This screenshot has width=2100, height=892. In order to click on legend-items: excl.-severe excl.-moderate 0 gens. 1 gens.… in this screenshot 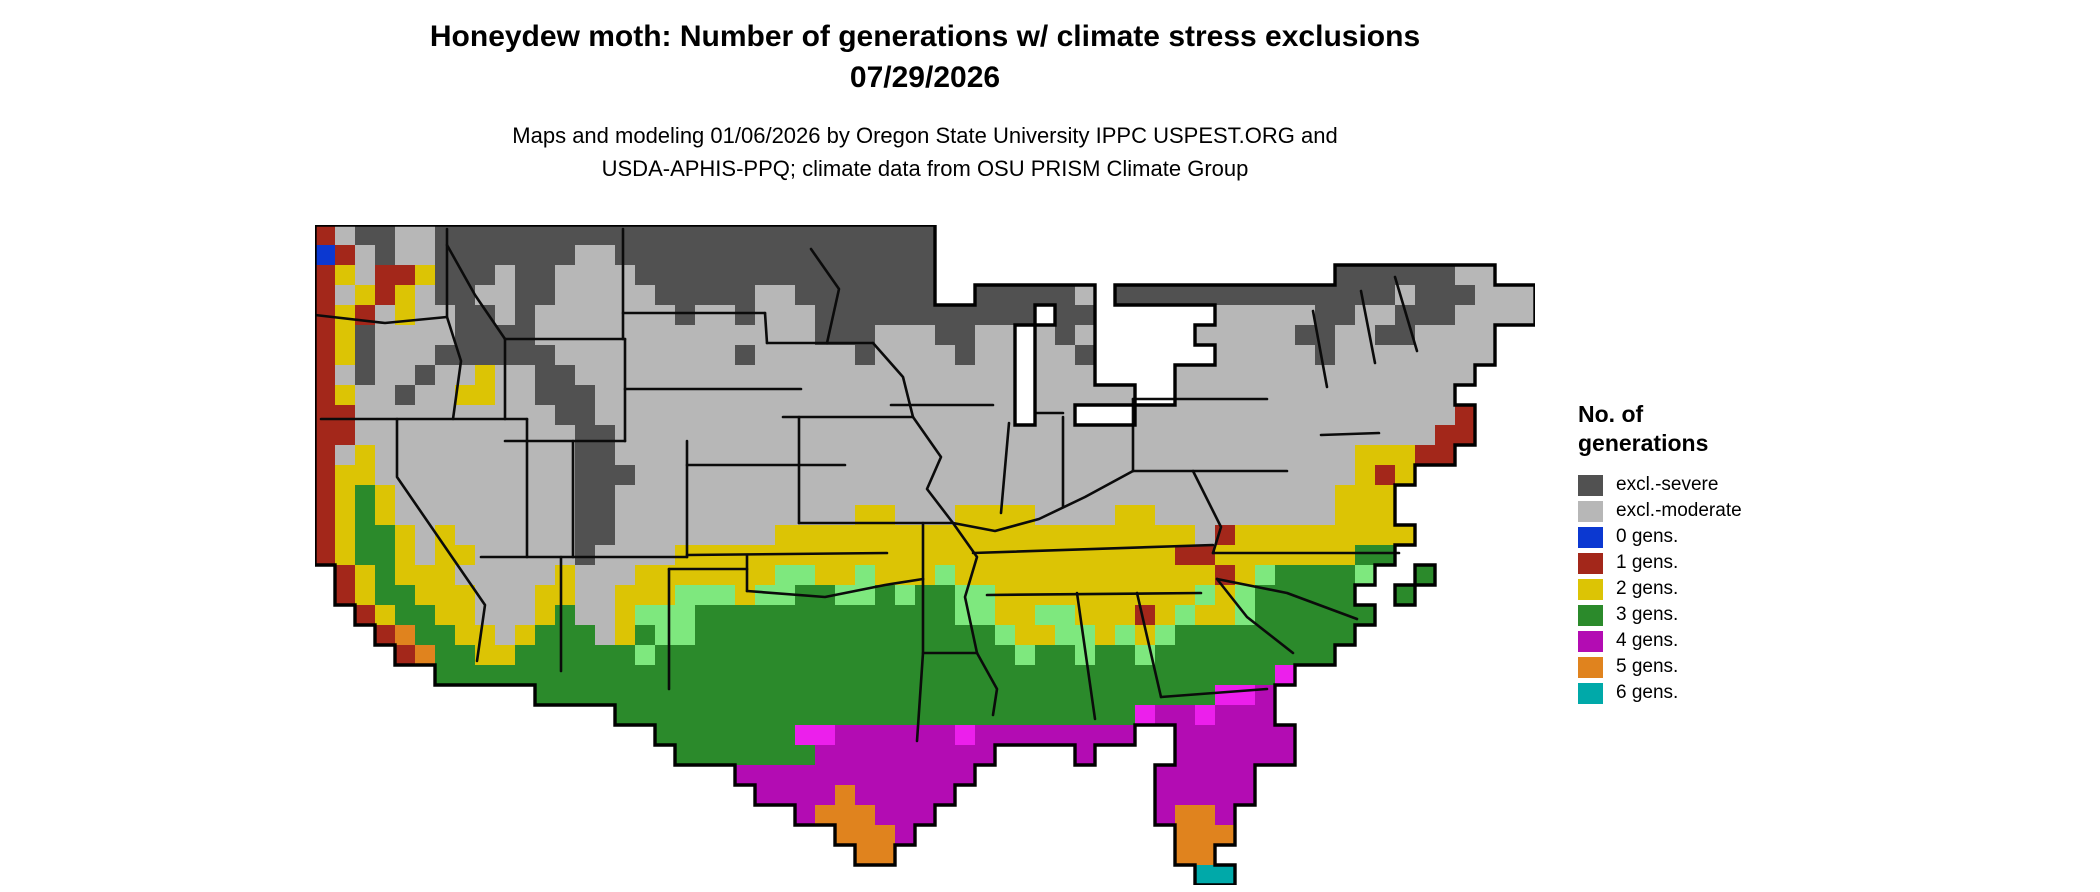, I will do `click(1723, 589)`.